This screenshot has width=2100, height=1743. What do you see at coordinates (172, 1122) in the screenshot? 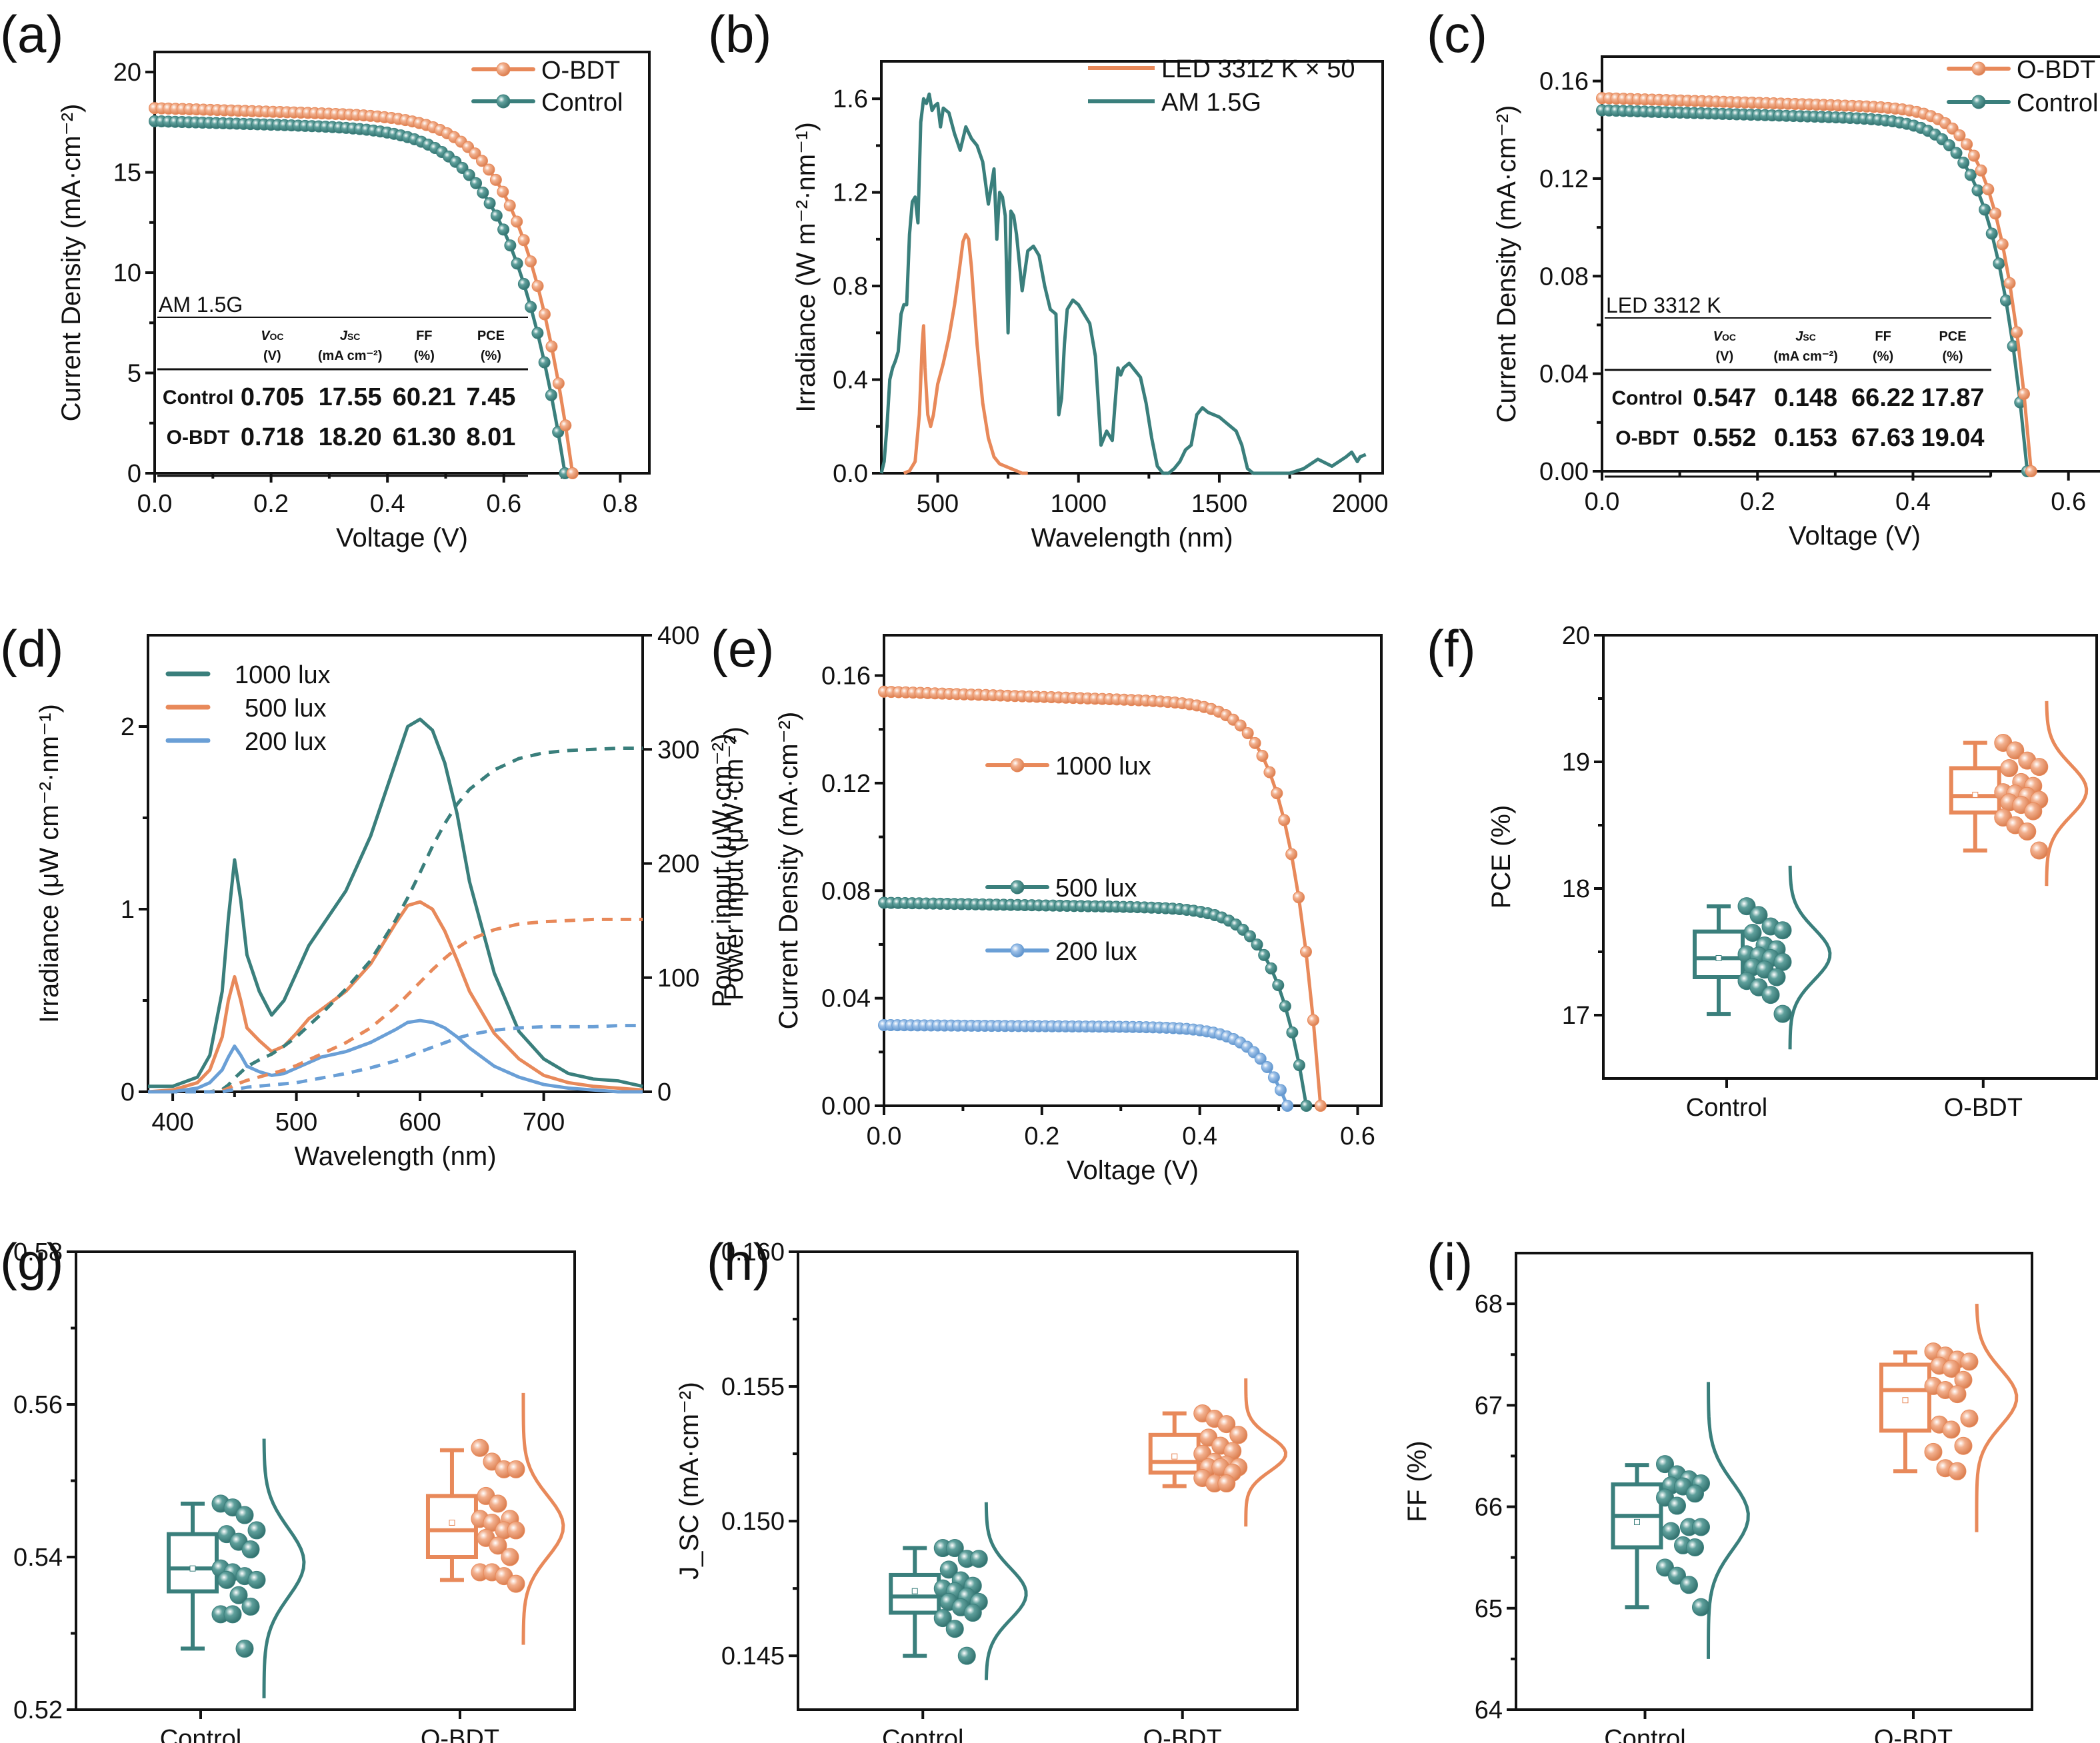
I see `x-tick-label: 400` at bounding box center [172, 1122].